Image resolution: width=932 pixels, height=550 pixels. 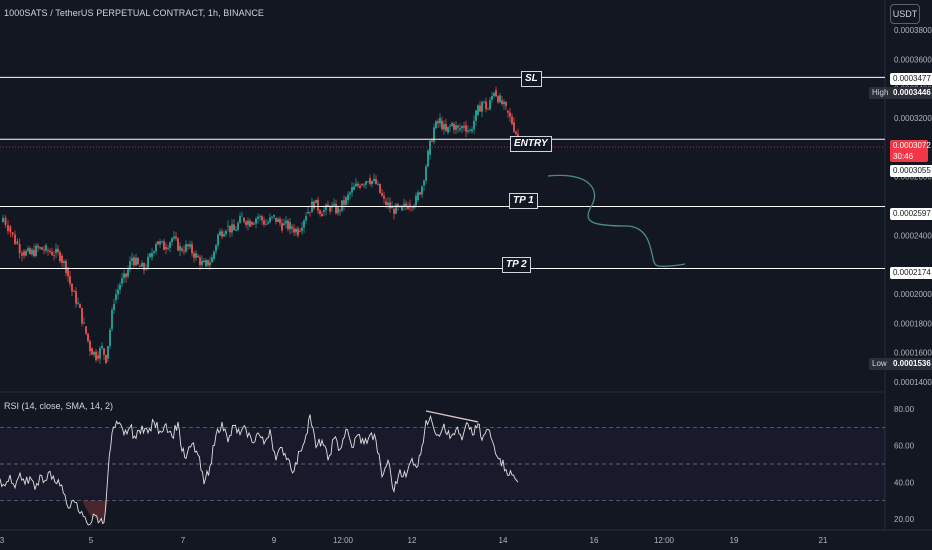 I want to click on tp2-annotation: TP 2, so click(x=516, y=265).